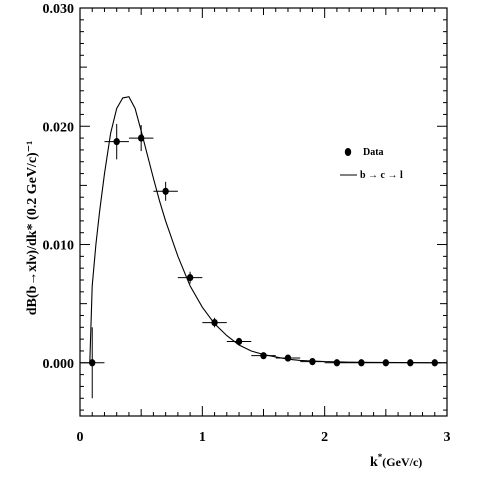 This screenshot has width=485, height=485. I want to click on y-tick-label: 0.030, so click(59, 9).